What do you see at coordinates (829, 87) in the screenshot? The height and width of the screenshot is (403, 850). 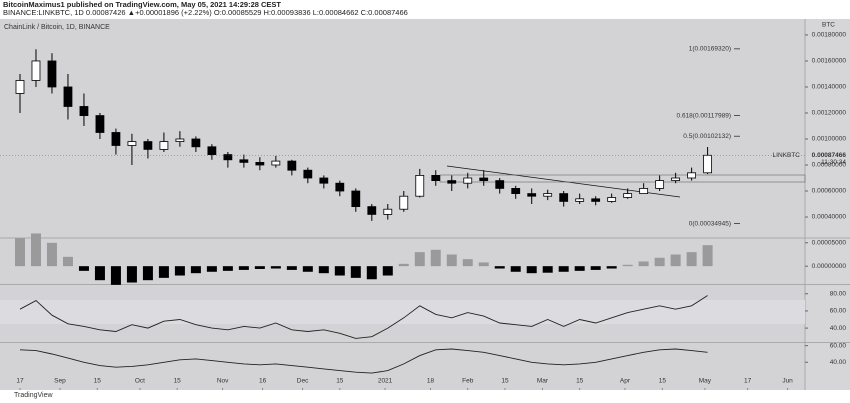 I see `y-tick-label: 0.00140000` at bounding box center [829, 87].